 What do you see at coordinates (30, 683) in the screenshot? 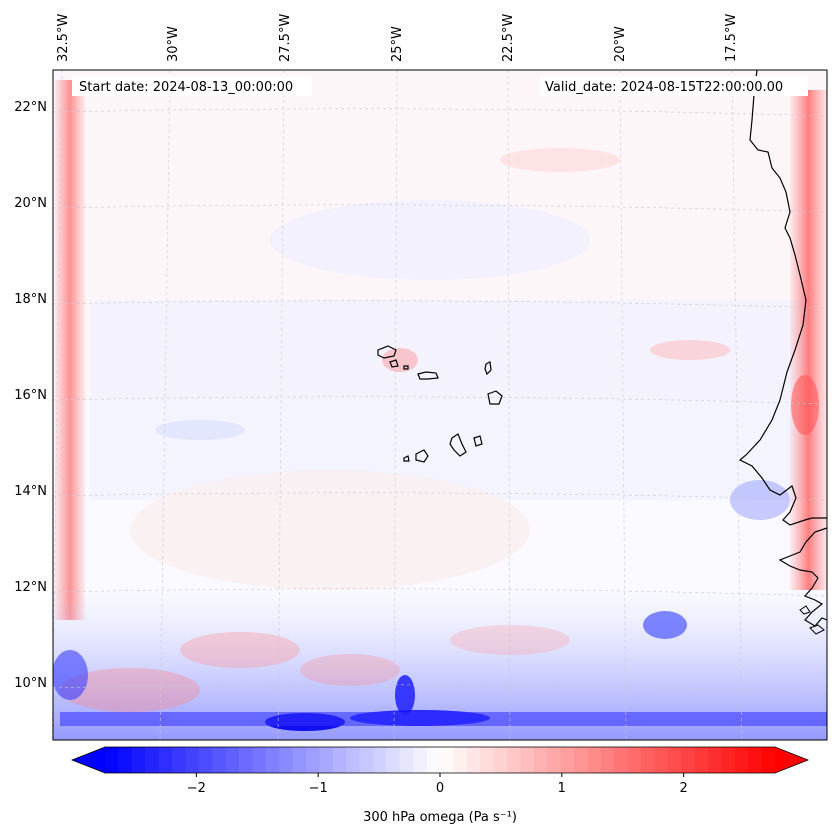
I see `lat-label: 10°N` at bounding box center [30, 683].